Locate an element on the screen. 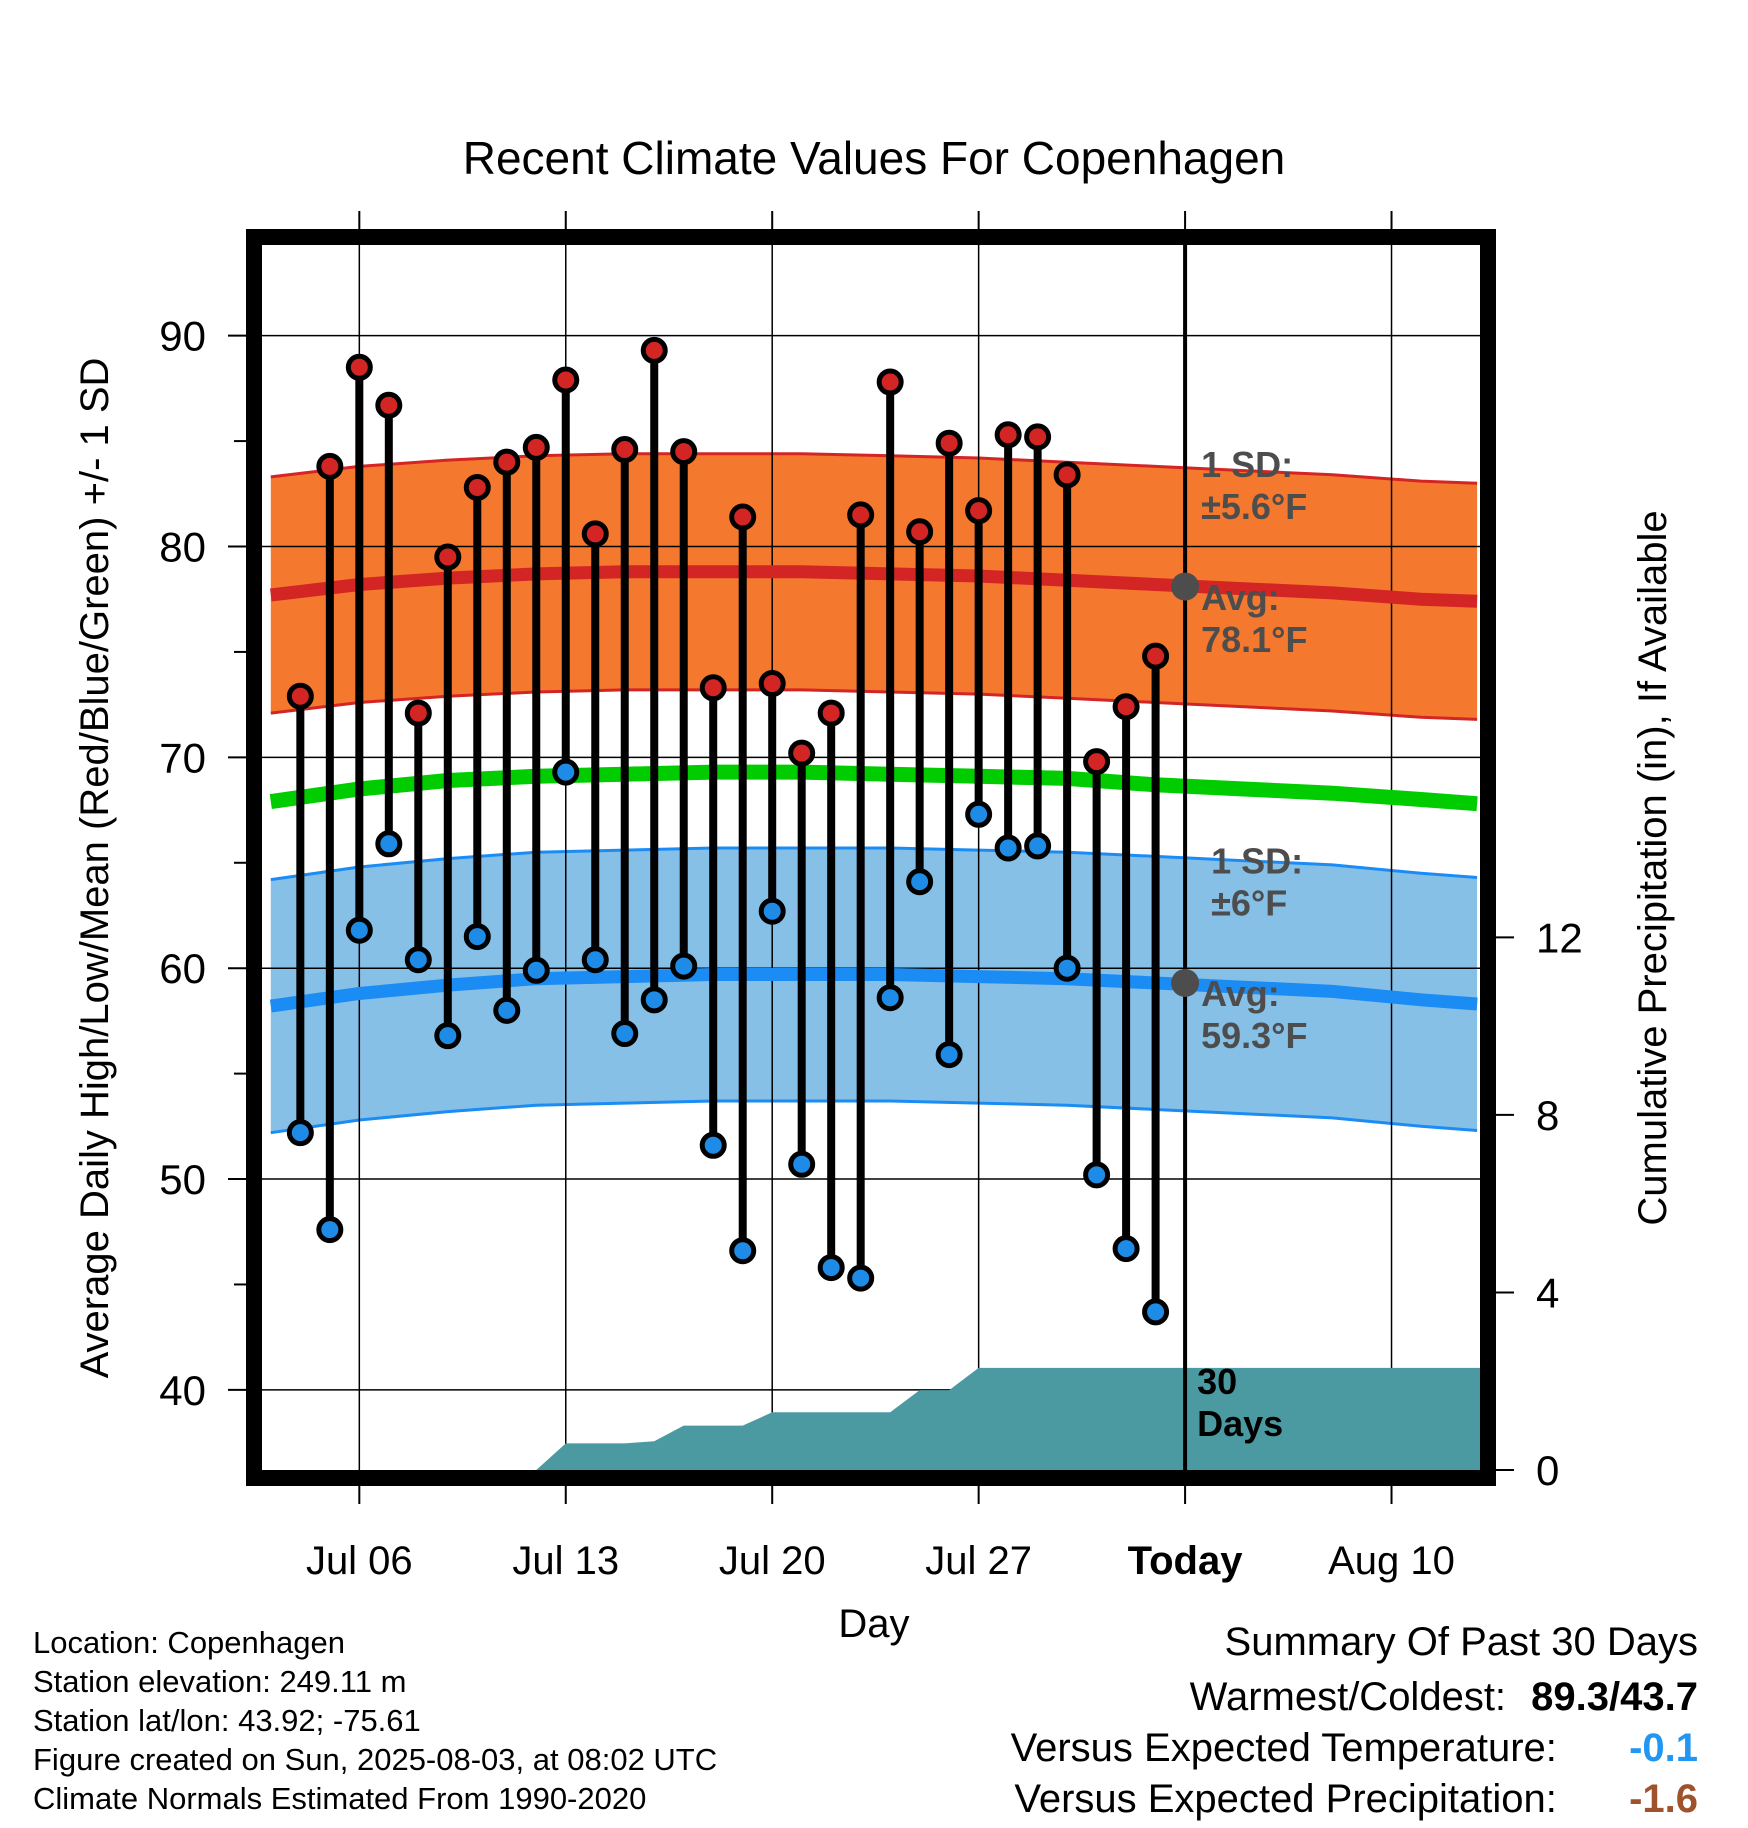 The width and height of the screenshot is (1748, 1828). low-sd-band is located at coordinates (874, 990).